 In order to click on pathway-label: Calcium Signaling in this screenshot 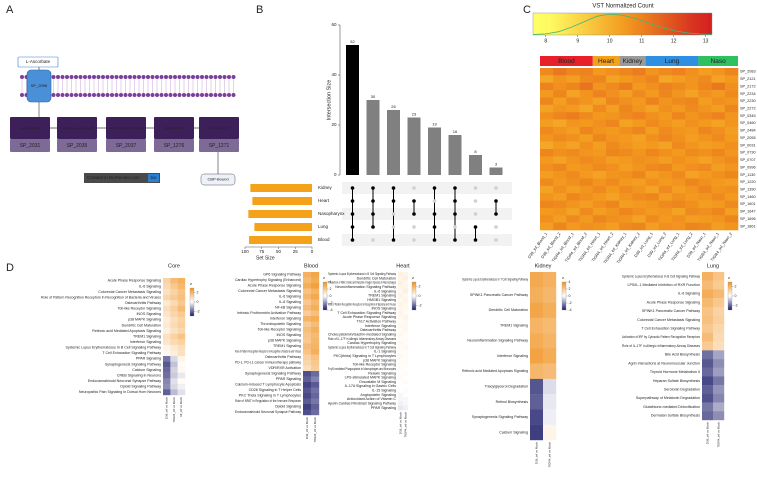, I will do `click(513, 432)`.